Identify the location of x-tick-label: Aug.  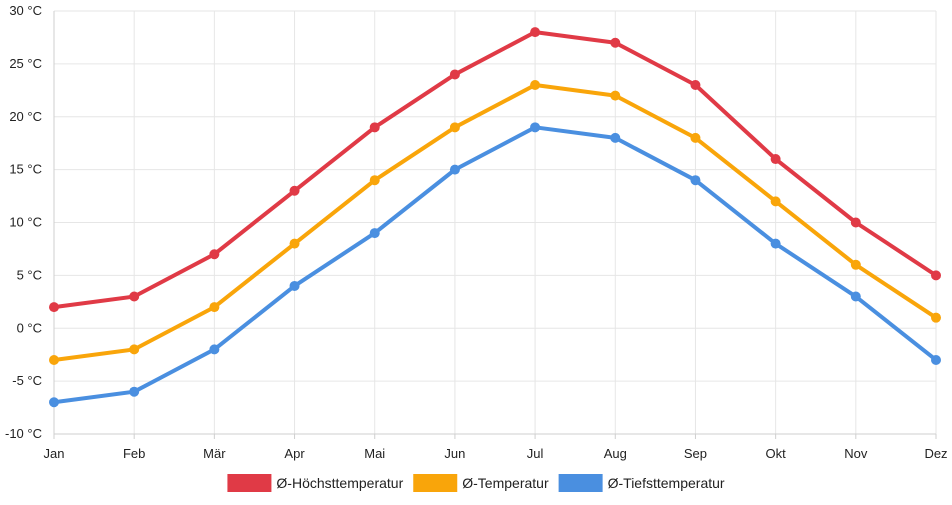
(615, 453).